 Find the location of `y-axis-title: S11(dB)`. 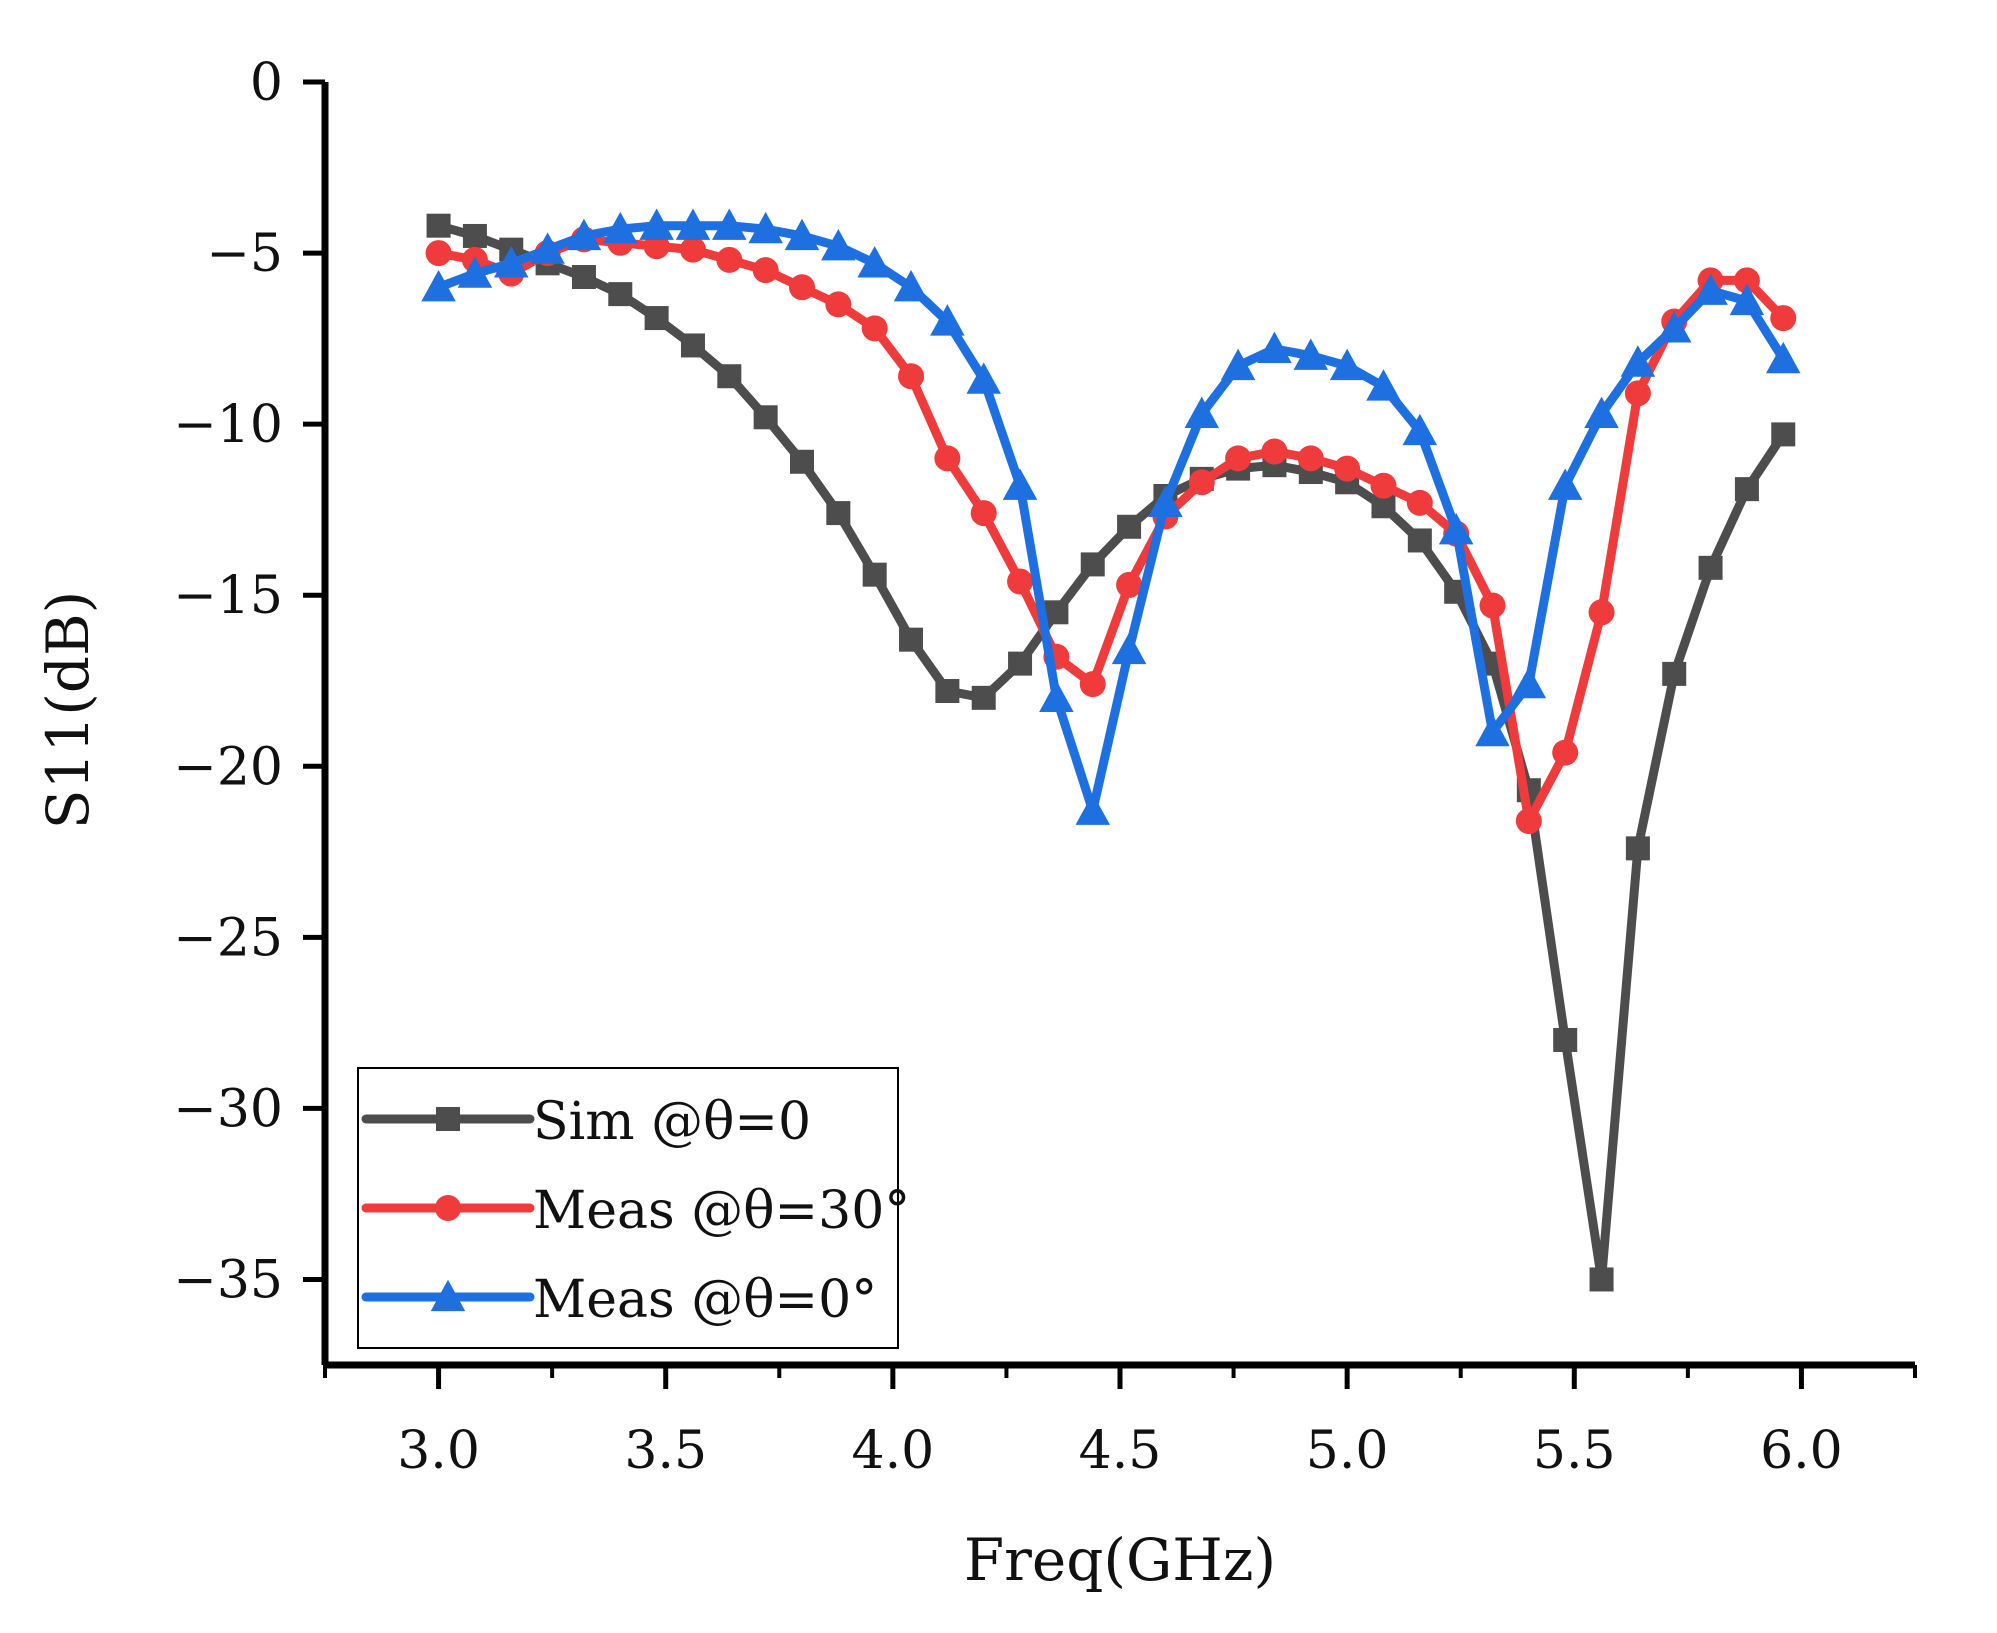

y-axis-title: S11(dB) is located at coordinates (68, 710).